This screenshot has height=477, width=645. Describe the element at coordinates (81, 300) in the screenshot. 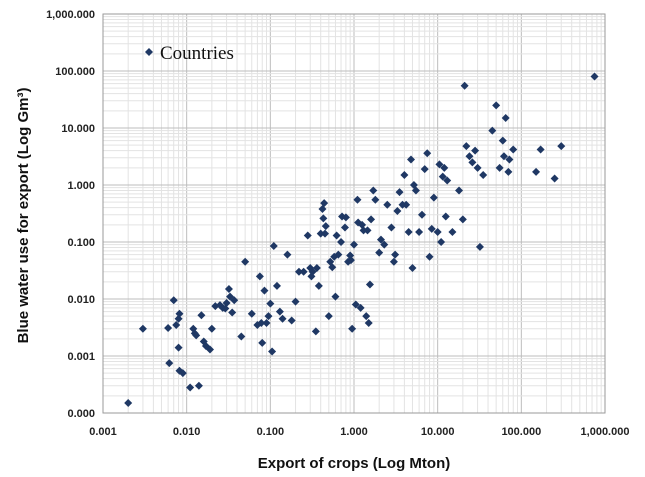

I see `y-tick-label: 0.010` at that location.